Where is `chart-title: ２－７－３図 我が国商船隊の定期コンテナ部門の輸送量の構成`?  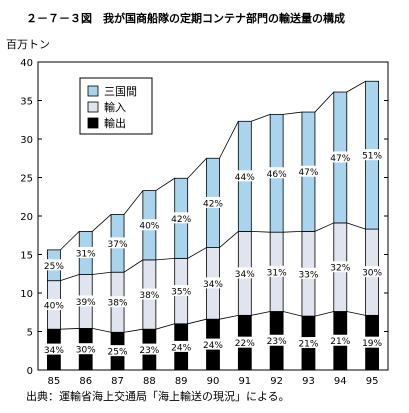 chart-title: ２－７－３図 我が国商船隊の定期コンテナ部門の輸送量の構成 is located at coordinates (185, 18).